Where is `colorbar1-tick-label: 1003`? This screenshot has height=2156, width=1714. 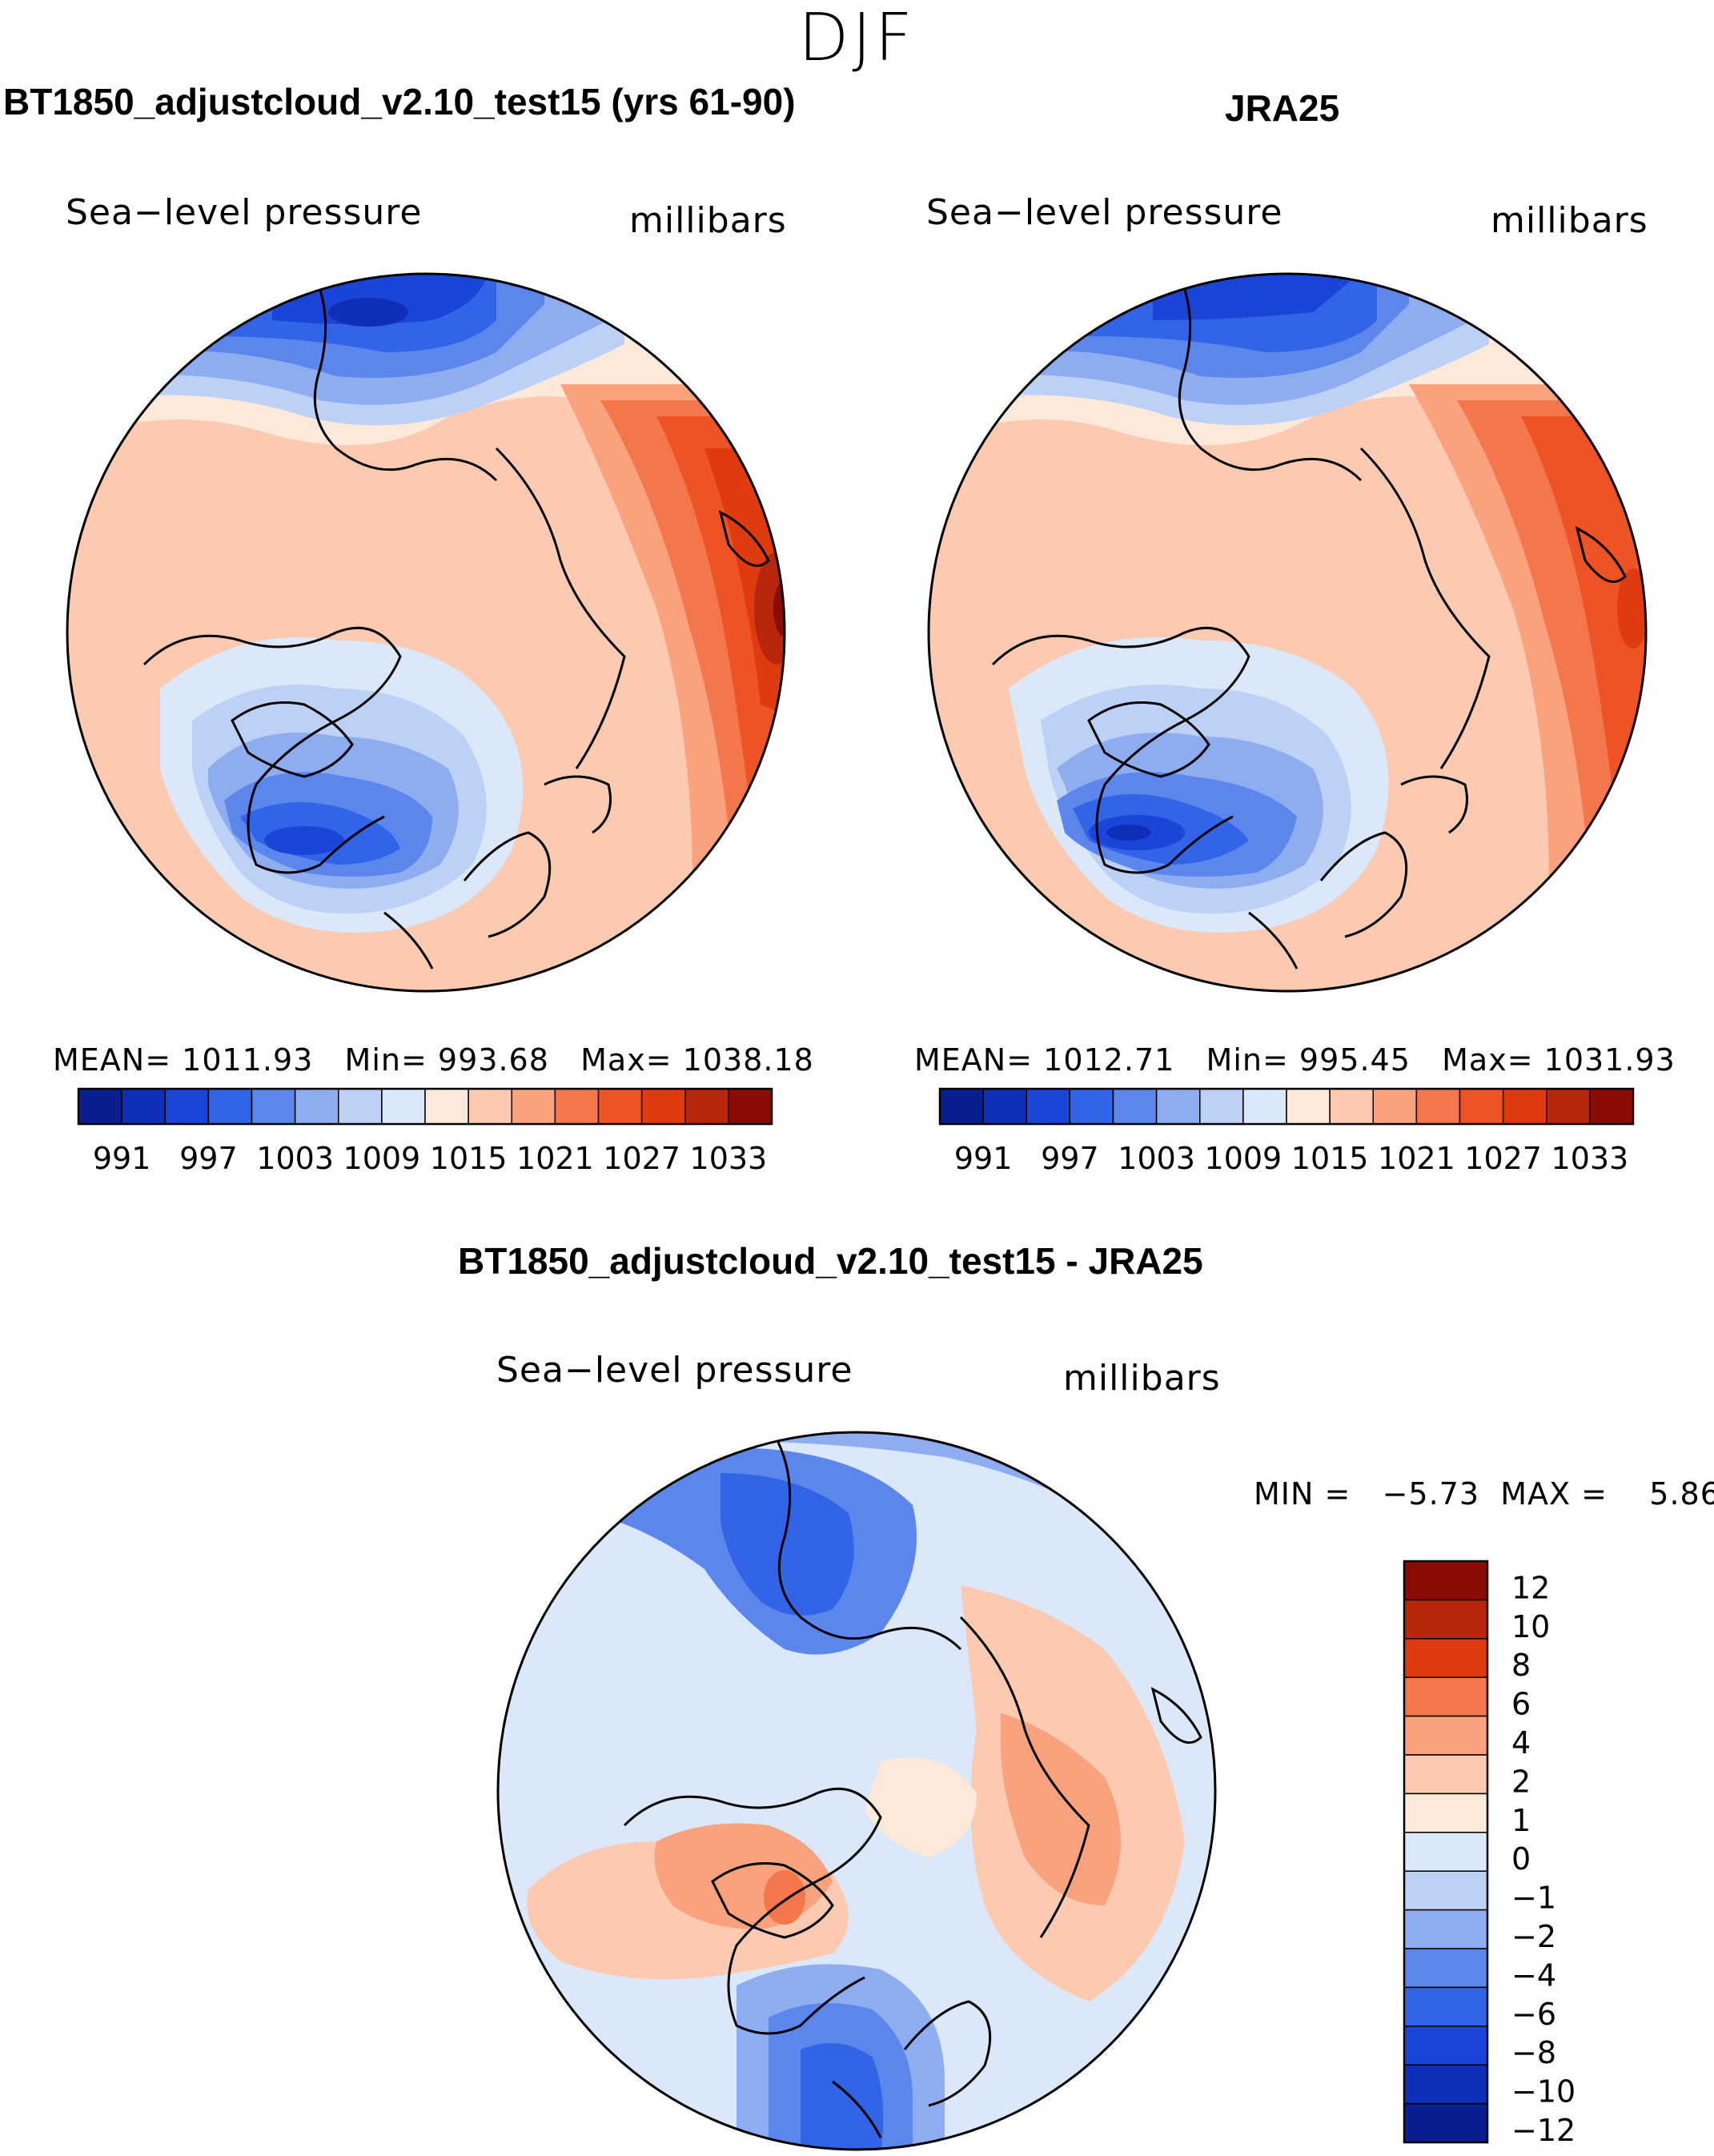
colorbar1-tick-label: 1003 is located at coordinates (295, 1158).